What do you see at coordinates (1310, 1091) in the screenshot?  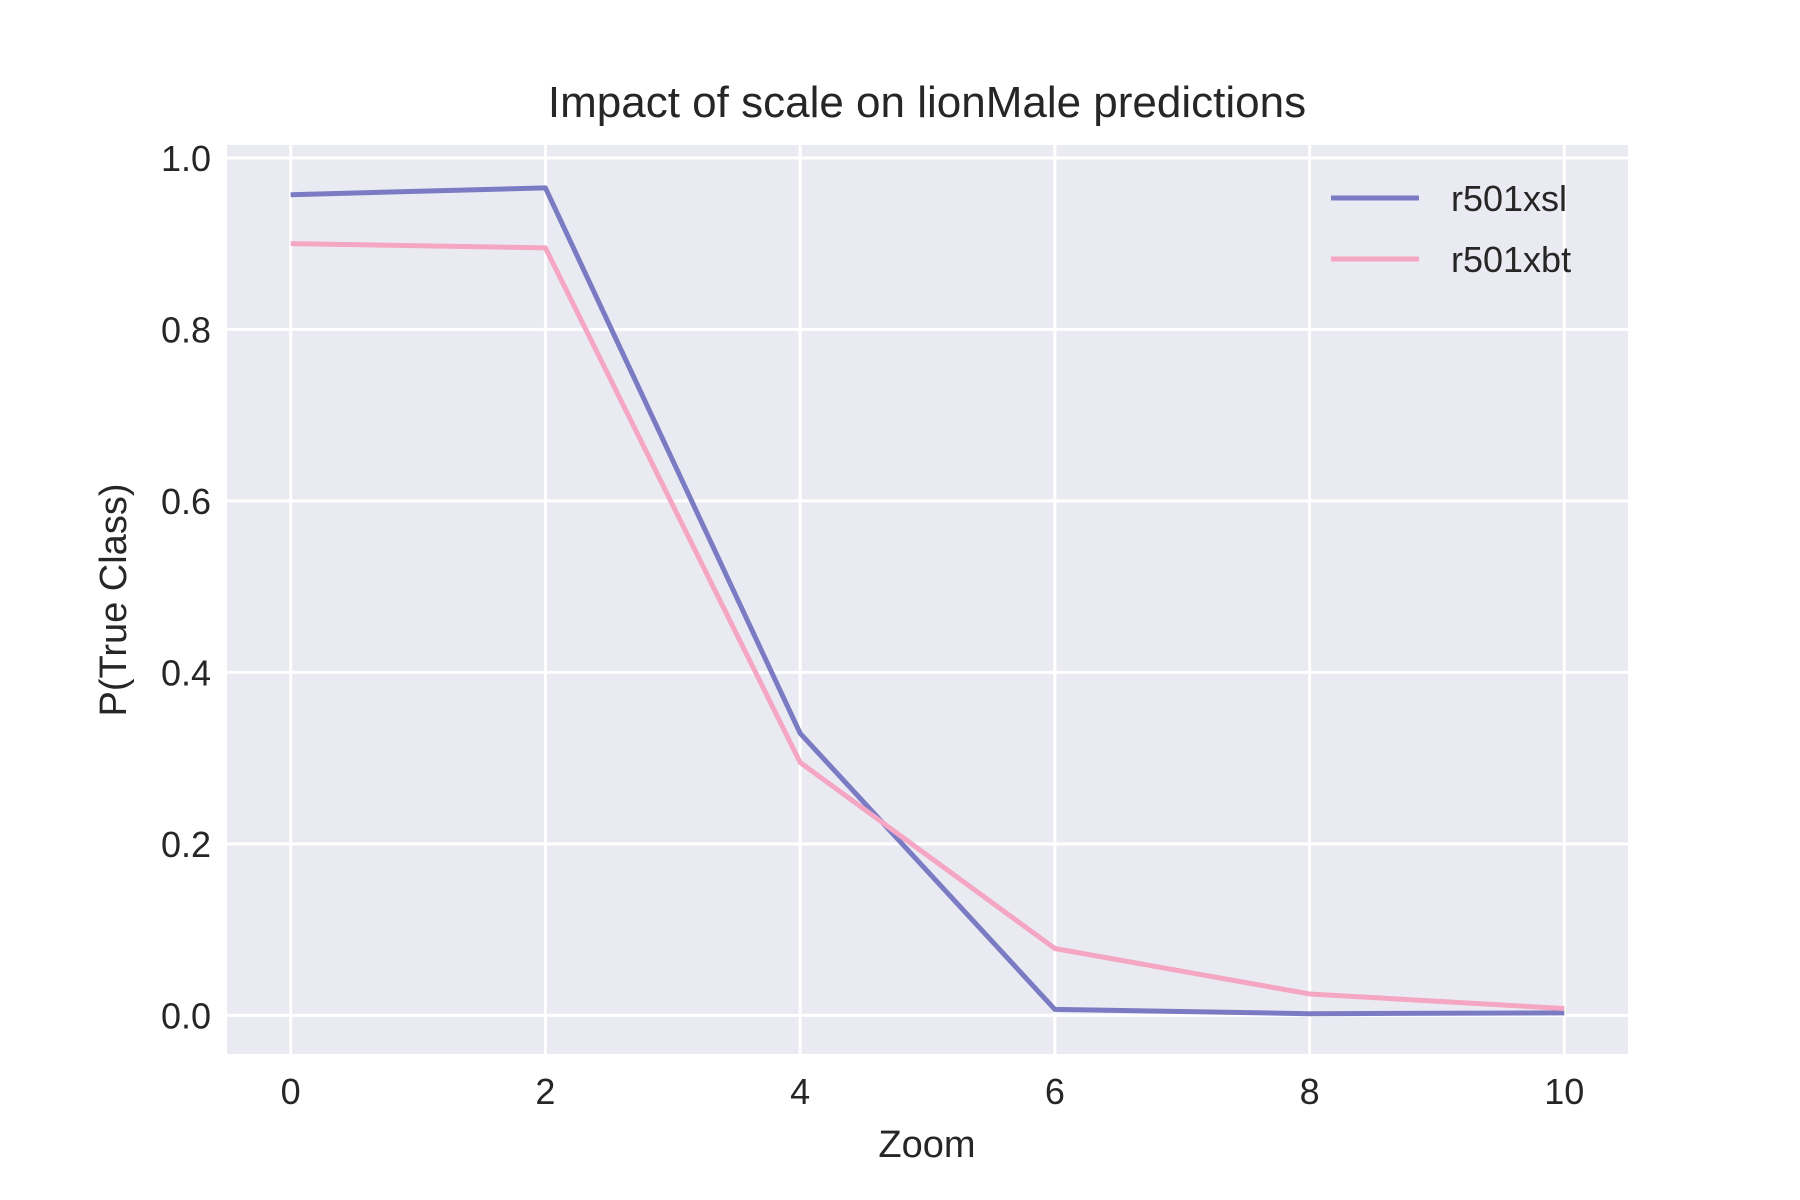 I see `x-tick-label: 8` at bounding box center [1310, 1091].